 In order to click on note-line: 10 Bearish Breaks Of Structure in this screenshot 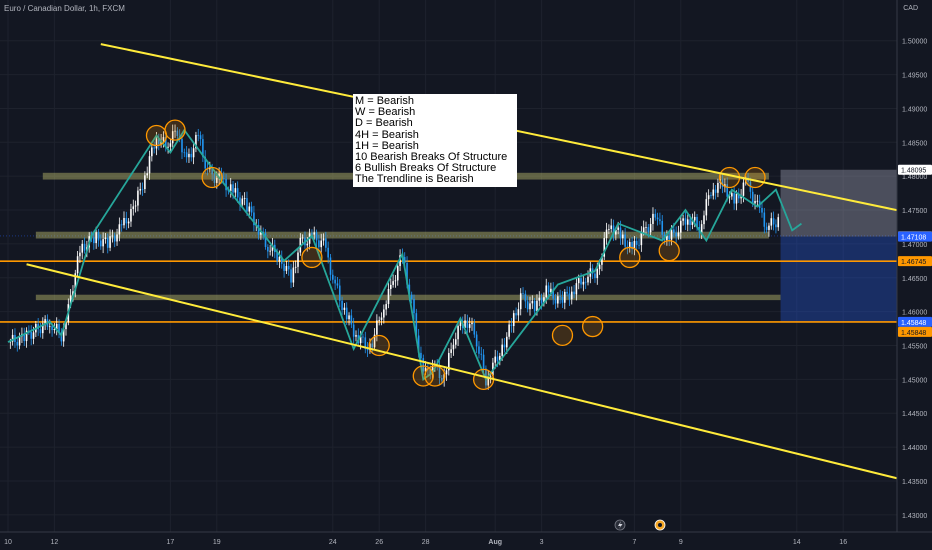, I will do `click(431, 157)`.